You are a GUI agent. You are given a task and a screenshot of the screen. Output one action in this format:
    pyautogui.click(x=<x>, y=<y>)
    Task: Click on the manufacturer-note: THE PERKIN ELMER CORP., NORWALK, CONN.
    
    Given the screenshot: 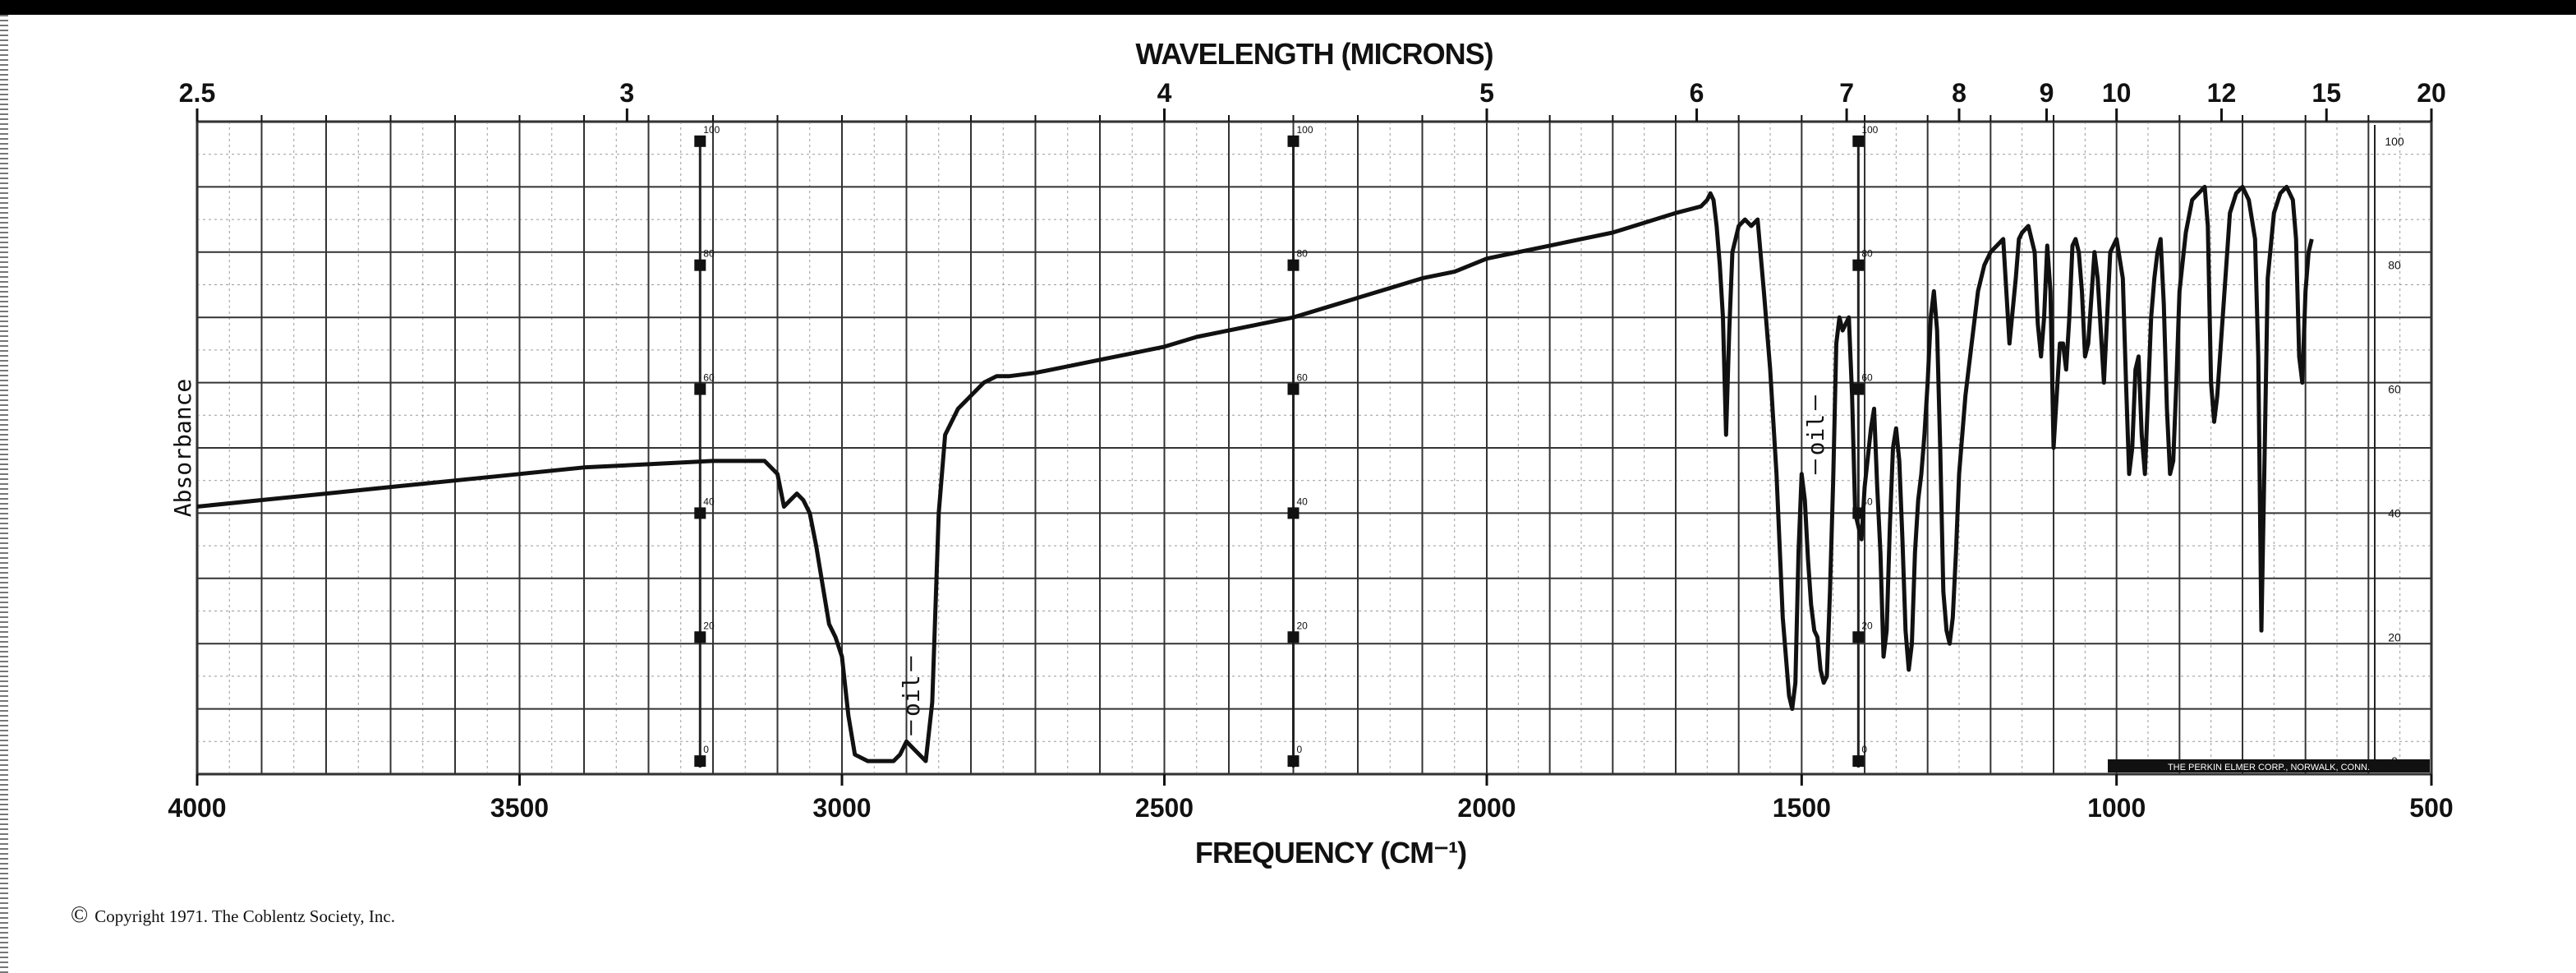 What is the action you would take?
    pyautogui.click(x=2269, y=768)
    